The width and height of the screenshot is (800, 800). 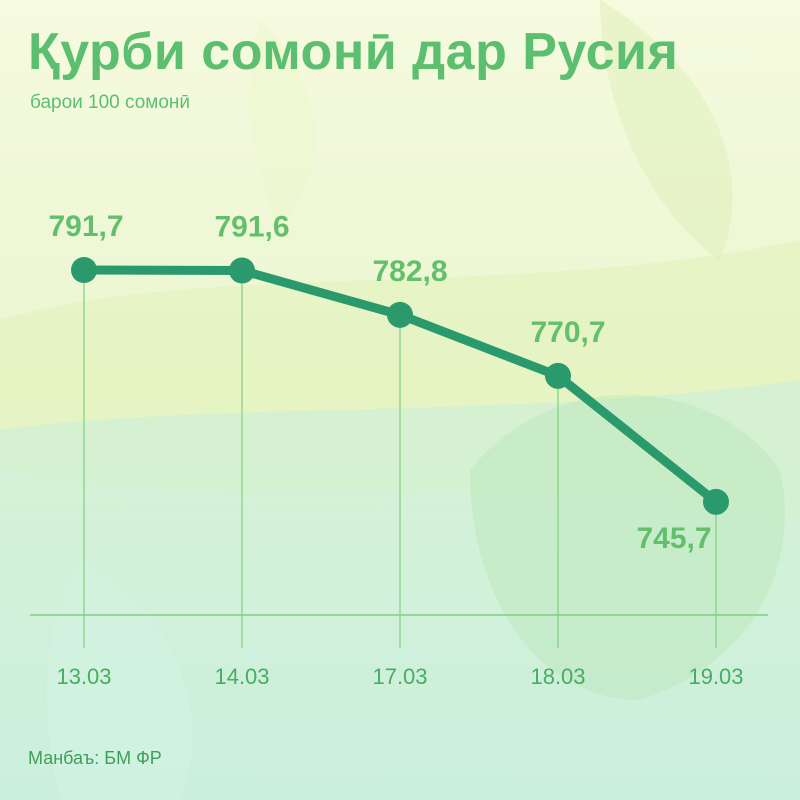 I want to click on value-label-19.03: 745,7, so click(x=673, y=538).